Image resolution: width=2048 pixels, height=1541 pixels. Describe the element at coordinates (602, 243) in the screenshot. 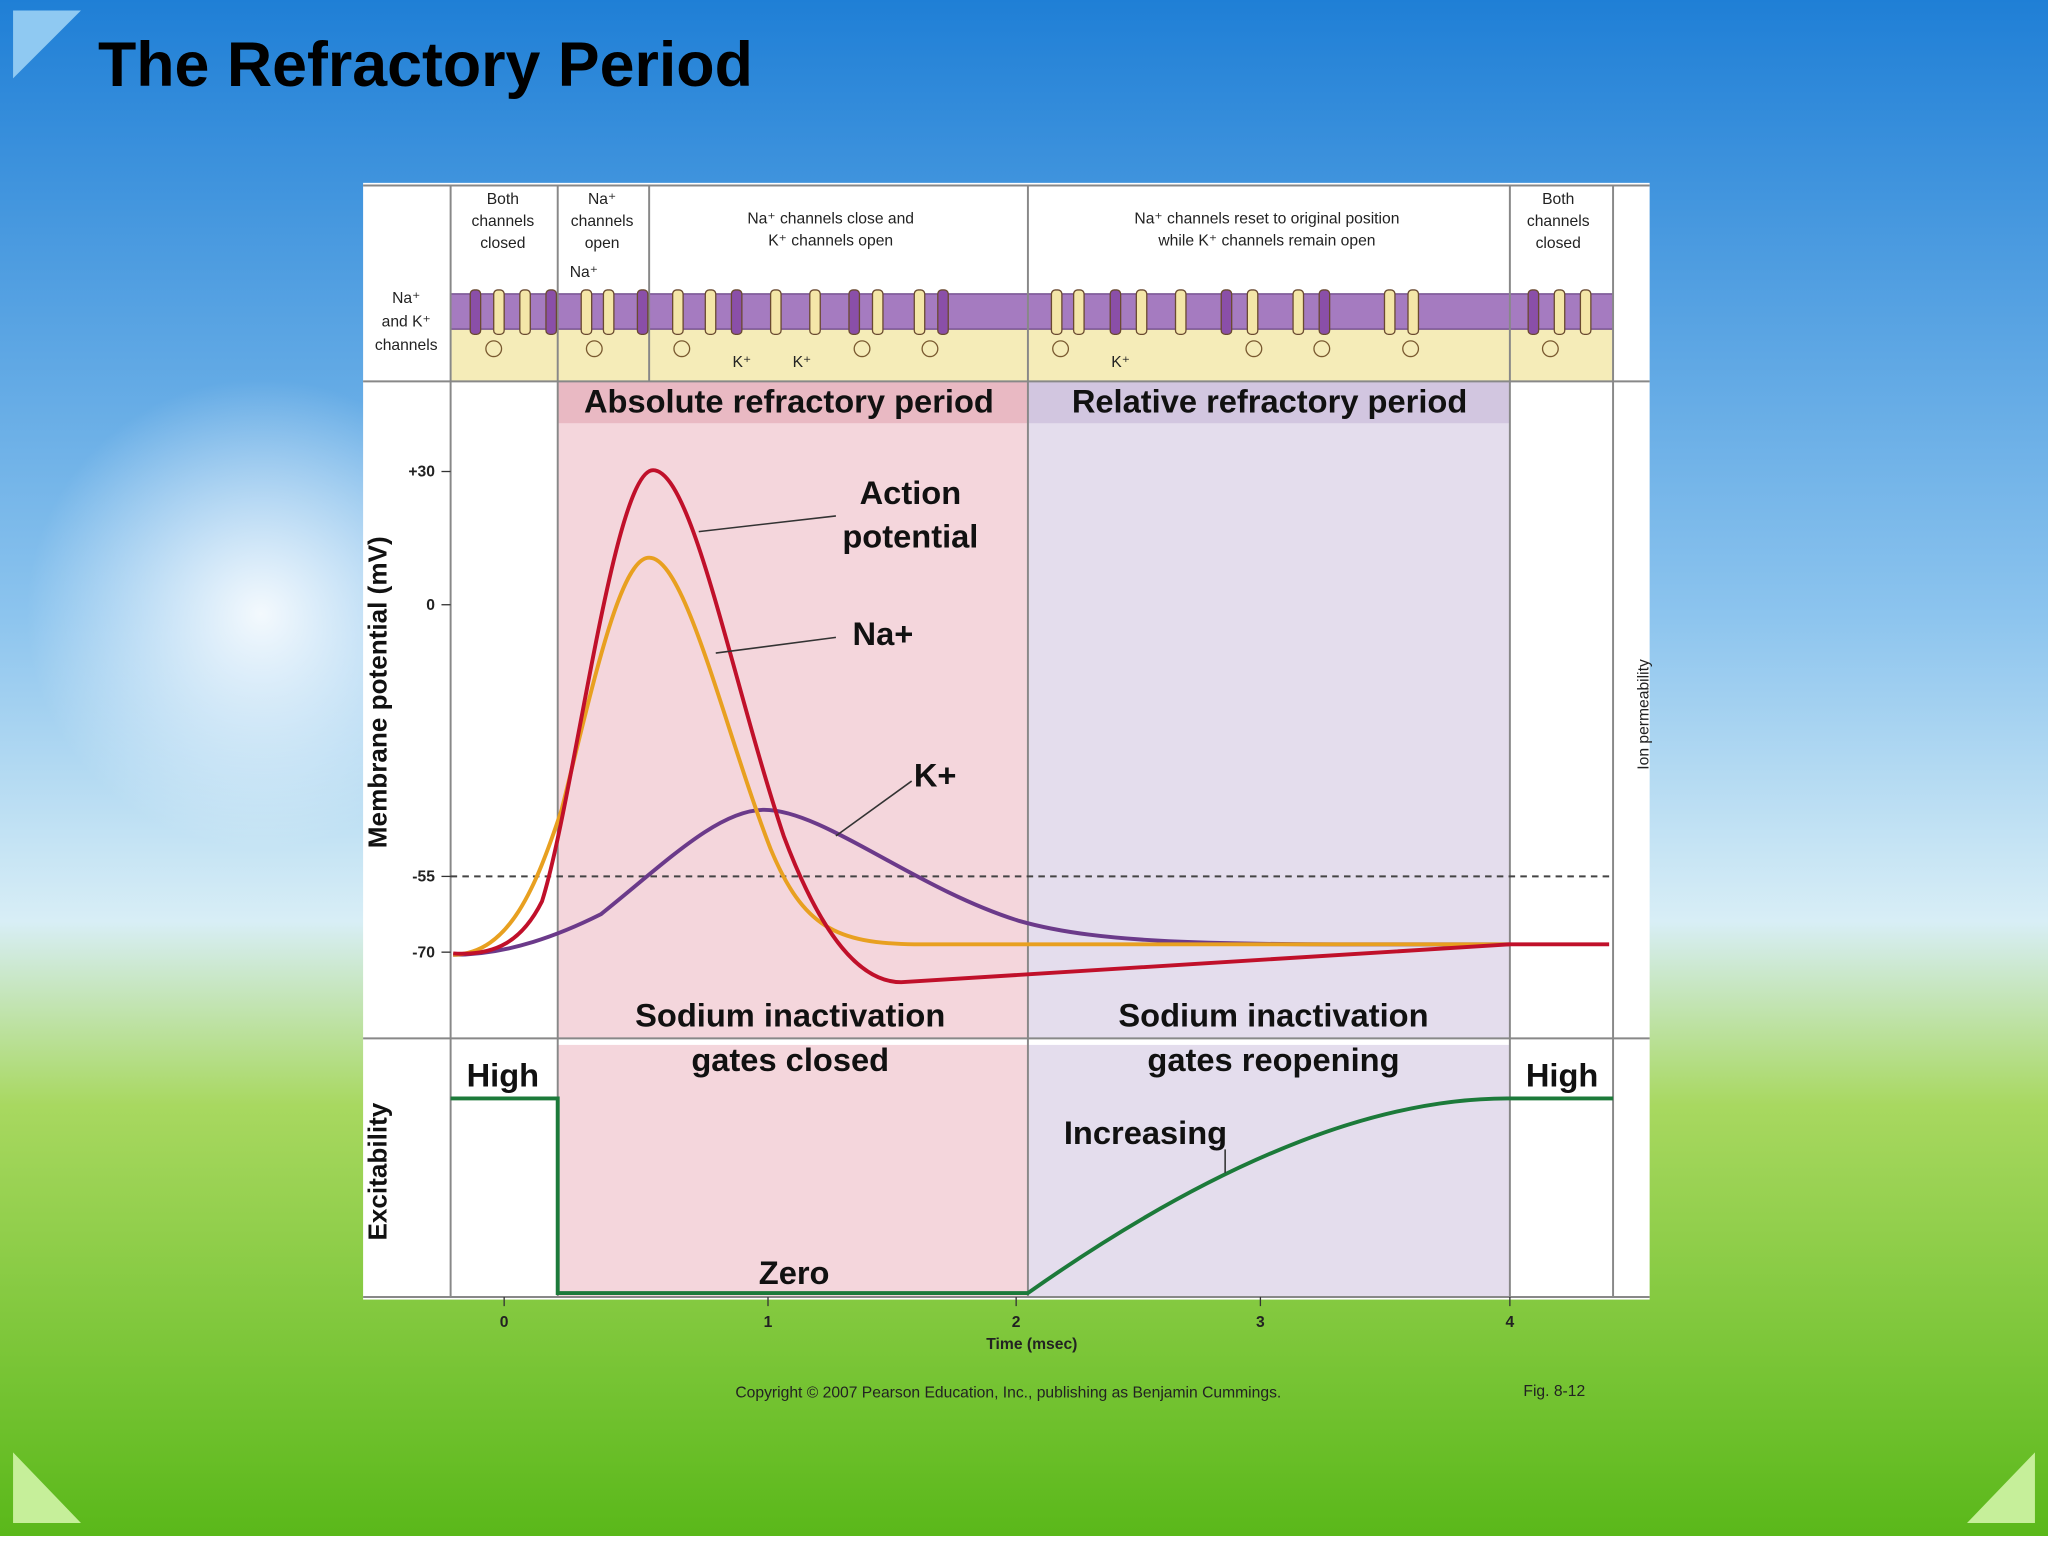

I see `channel-state-label: open` at that location.